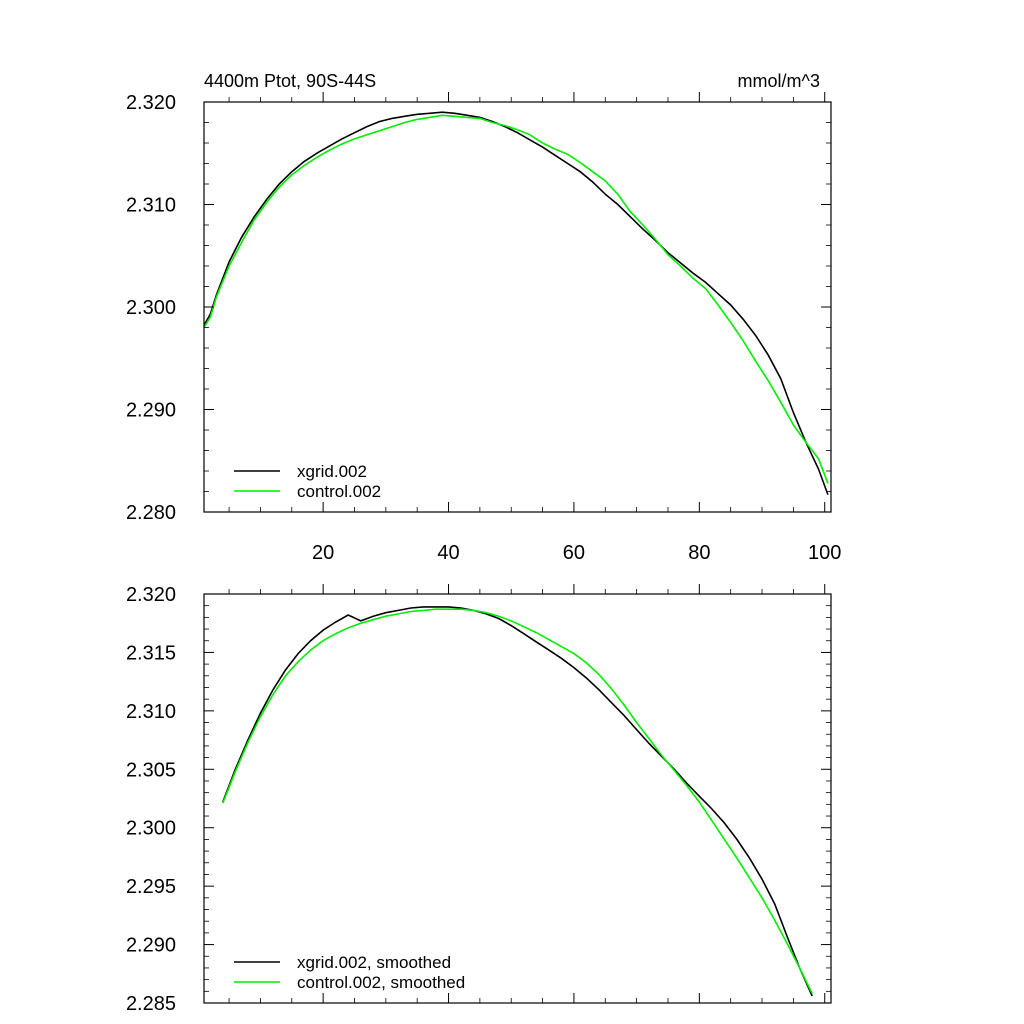  What do you see at coordinates (339, 491) in the screenshot?
I see `legend-label-control: control.002` at bounding box center [339, 491].